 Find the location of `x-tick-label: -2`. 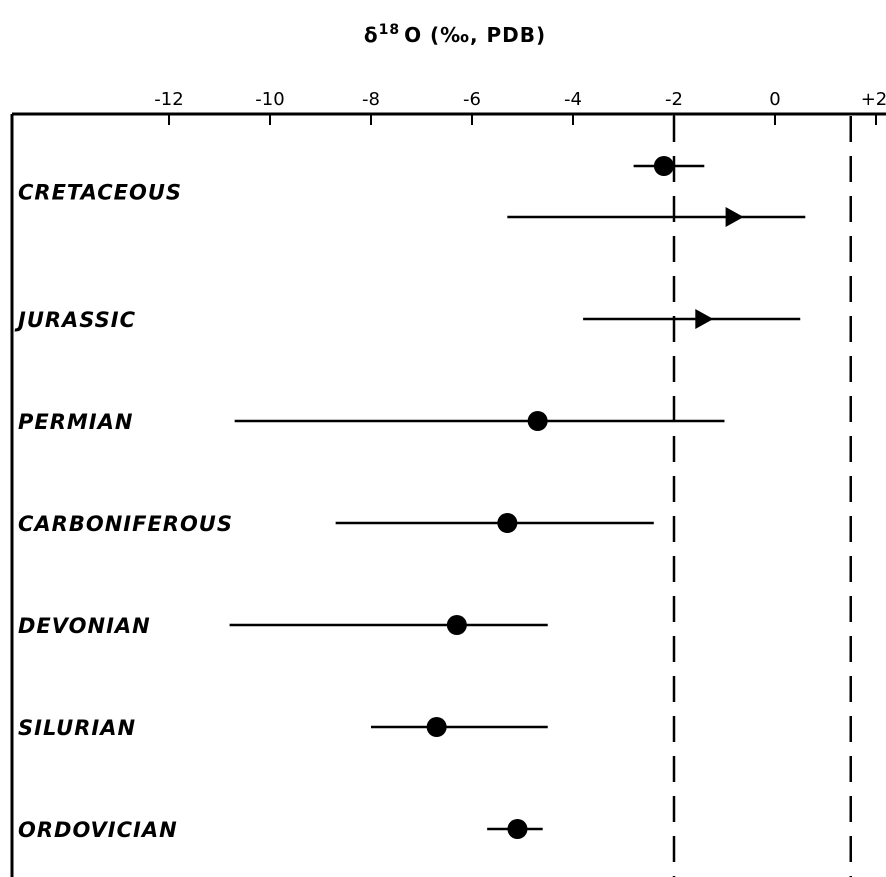

x-tick-label: -2 is located at coordinates (674, 99).